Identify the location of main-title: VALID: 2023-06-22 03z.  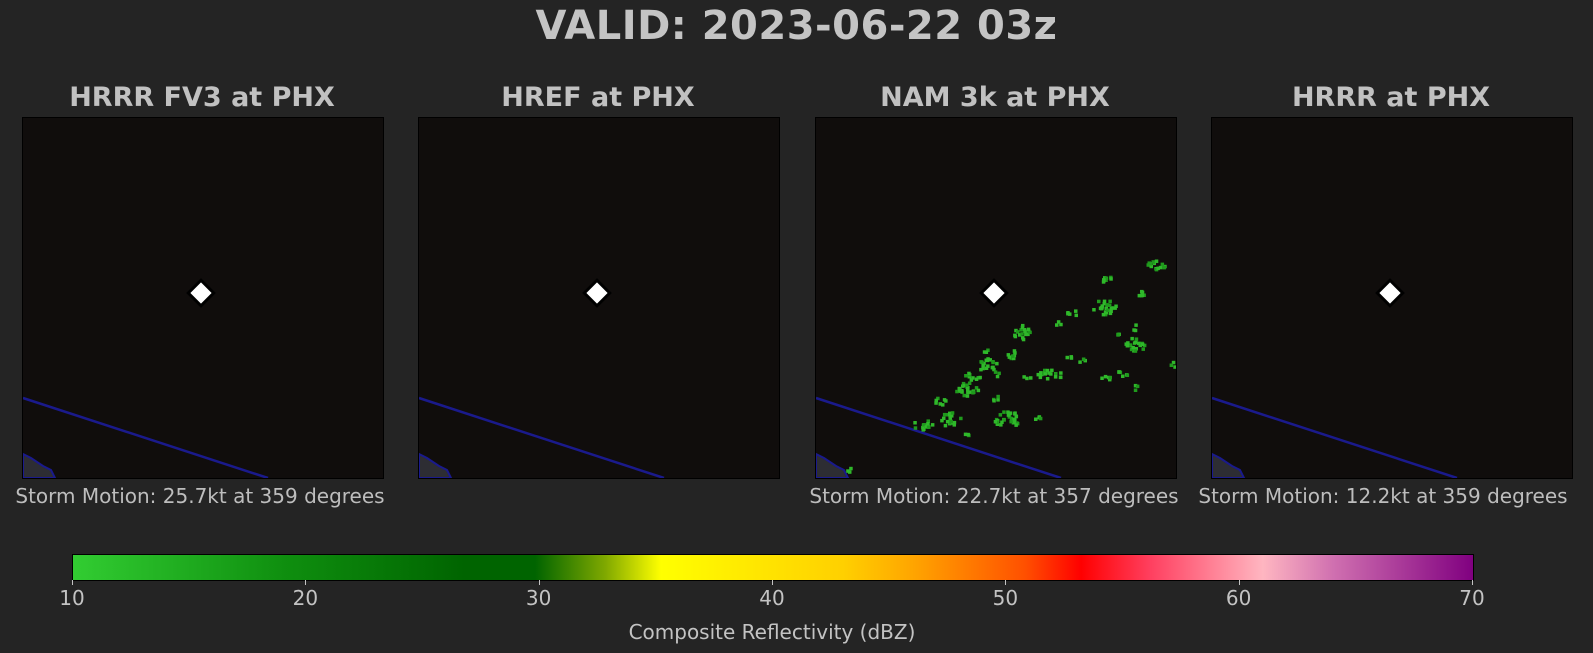
(796, 26).